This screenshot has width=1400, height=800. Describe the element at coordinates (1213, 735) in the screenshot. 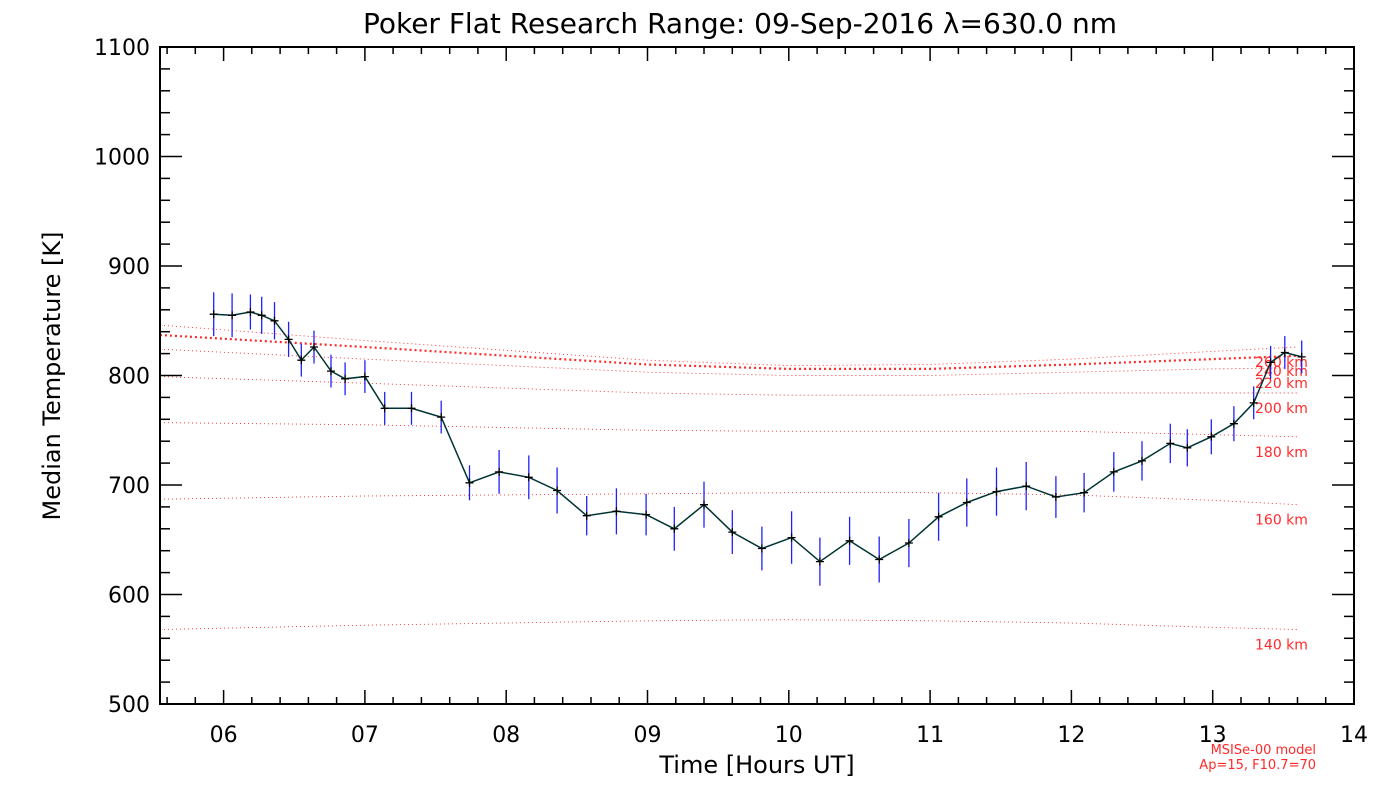

I see `x-tick-label-7: 13` at that location.